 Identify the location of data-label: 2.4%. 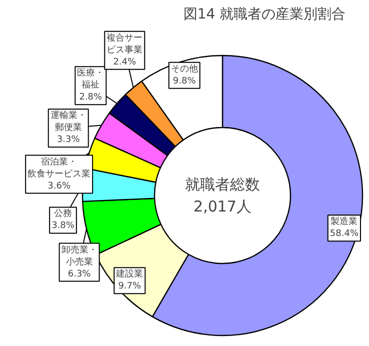
(125, 62).